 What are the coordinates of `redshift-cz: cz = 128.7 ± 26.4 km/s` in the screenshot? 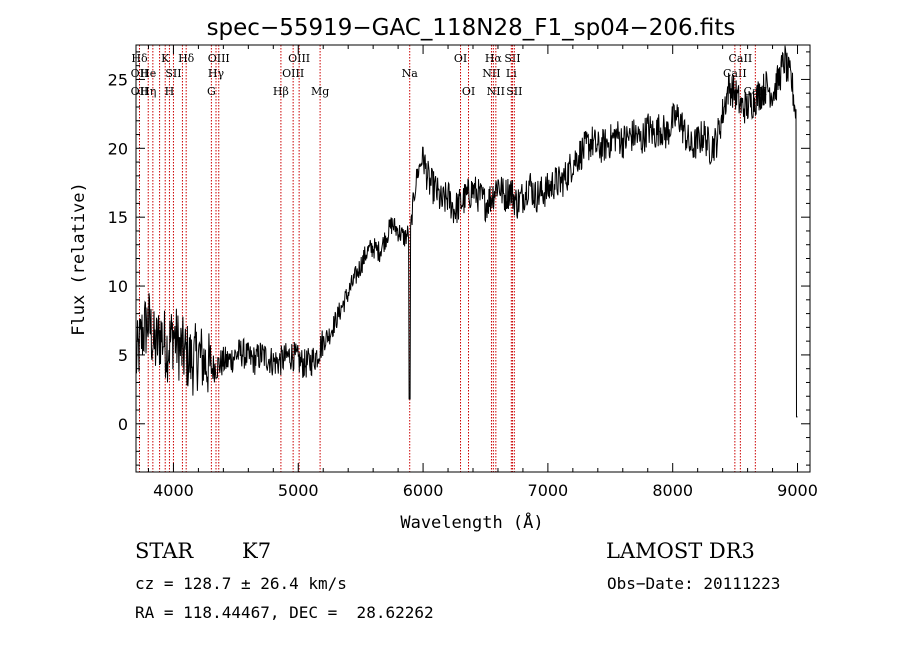 It's located at (241, 583).